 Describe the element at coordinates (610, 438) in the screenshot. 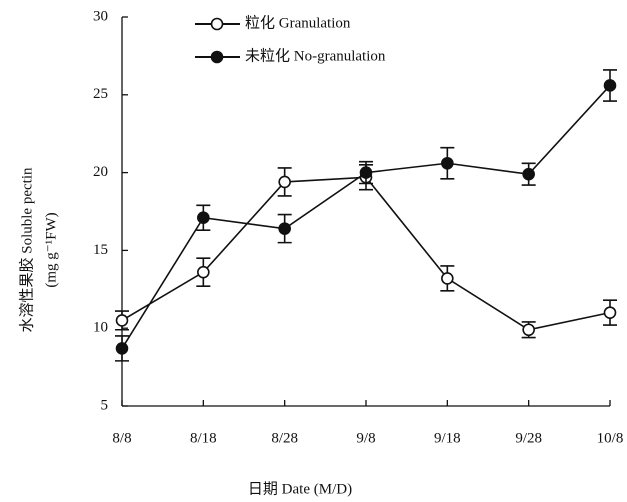

I see `x-tick-label: 10/8` at that location.